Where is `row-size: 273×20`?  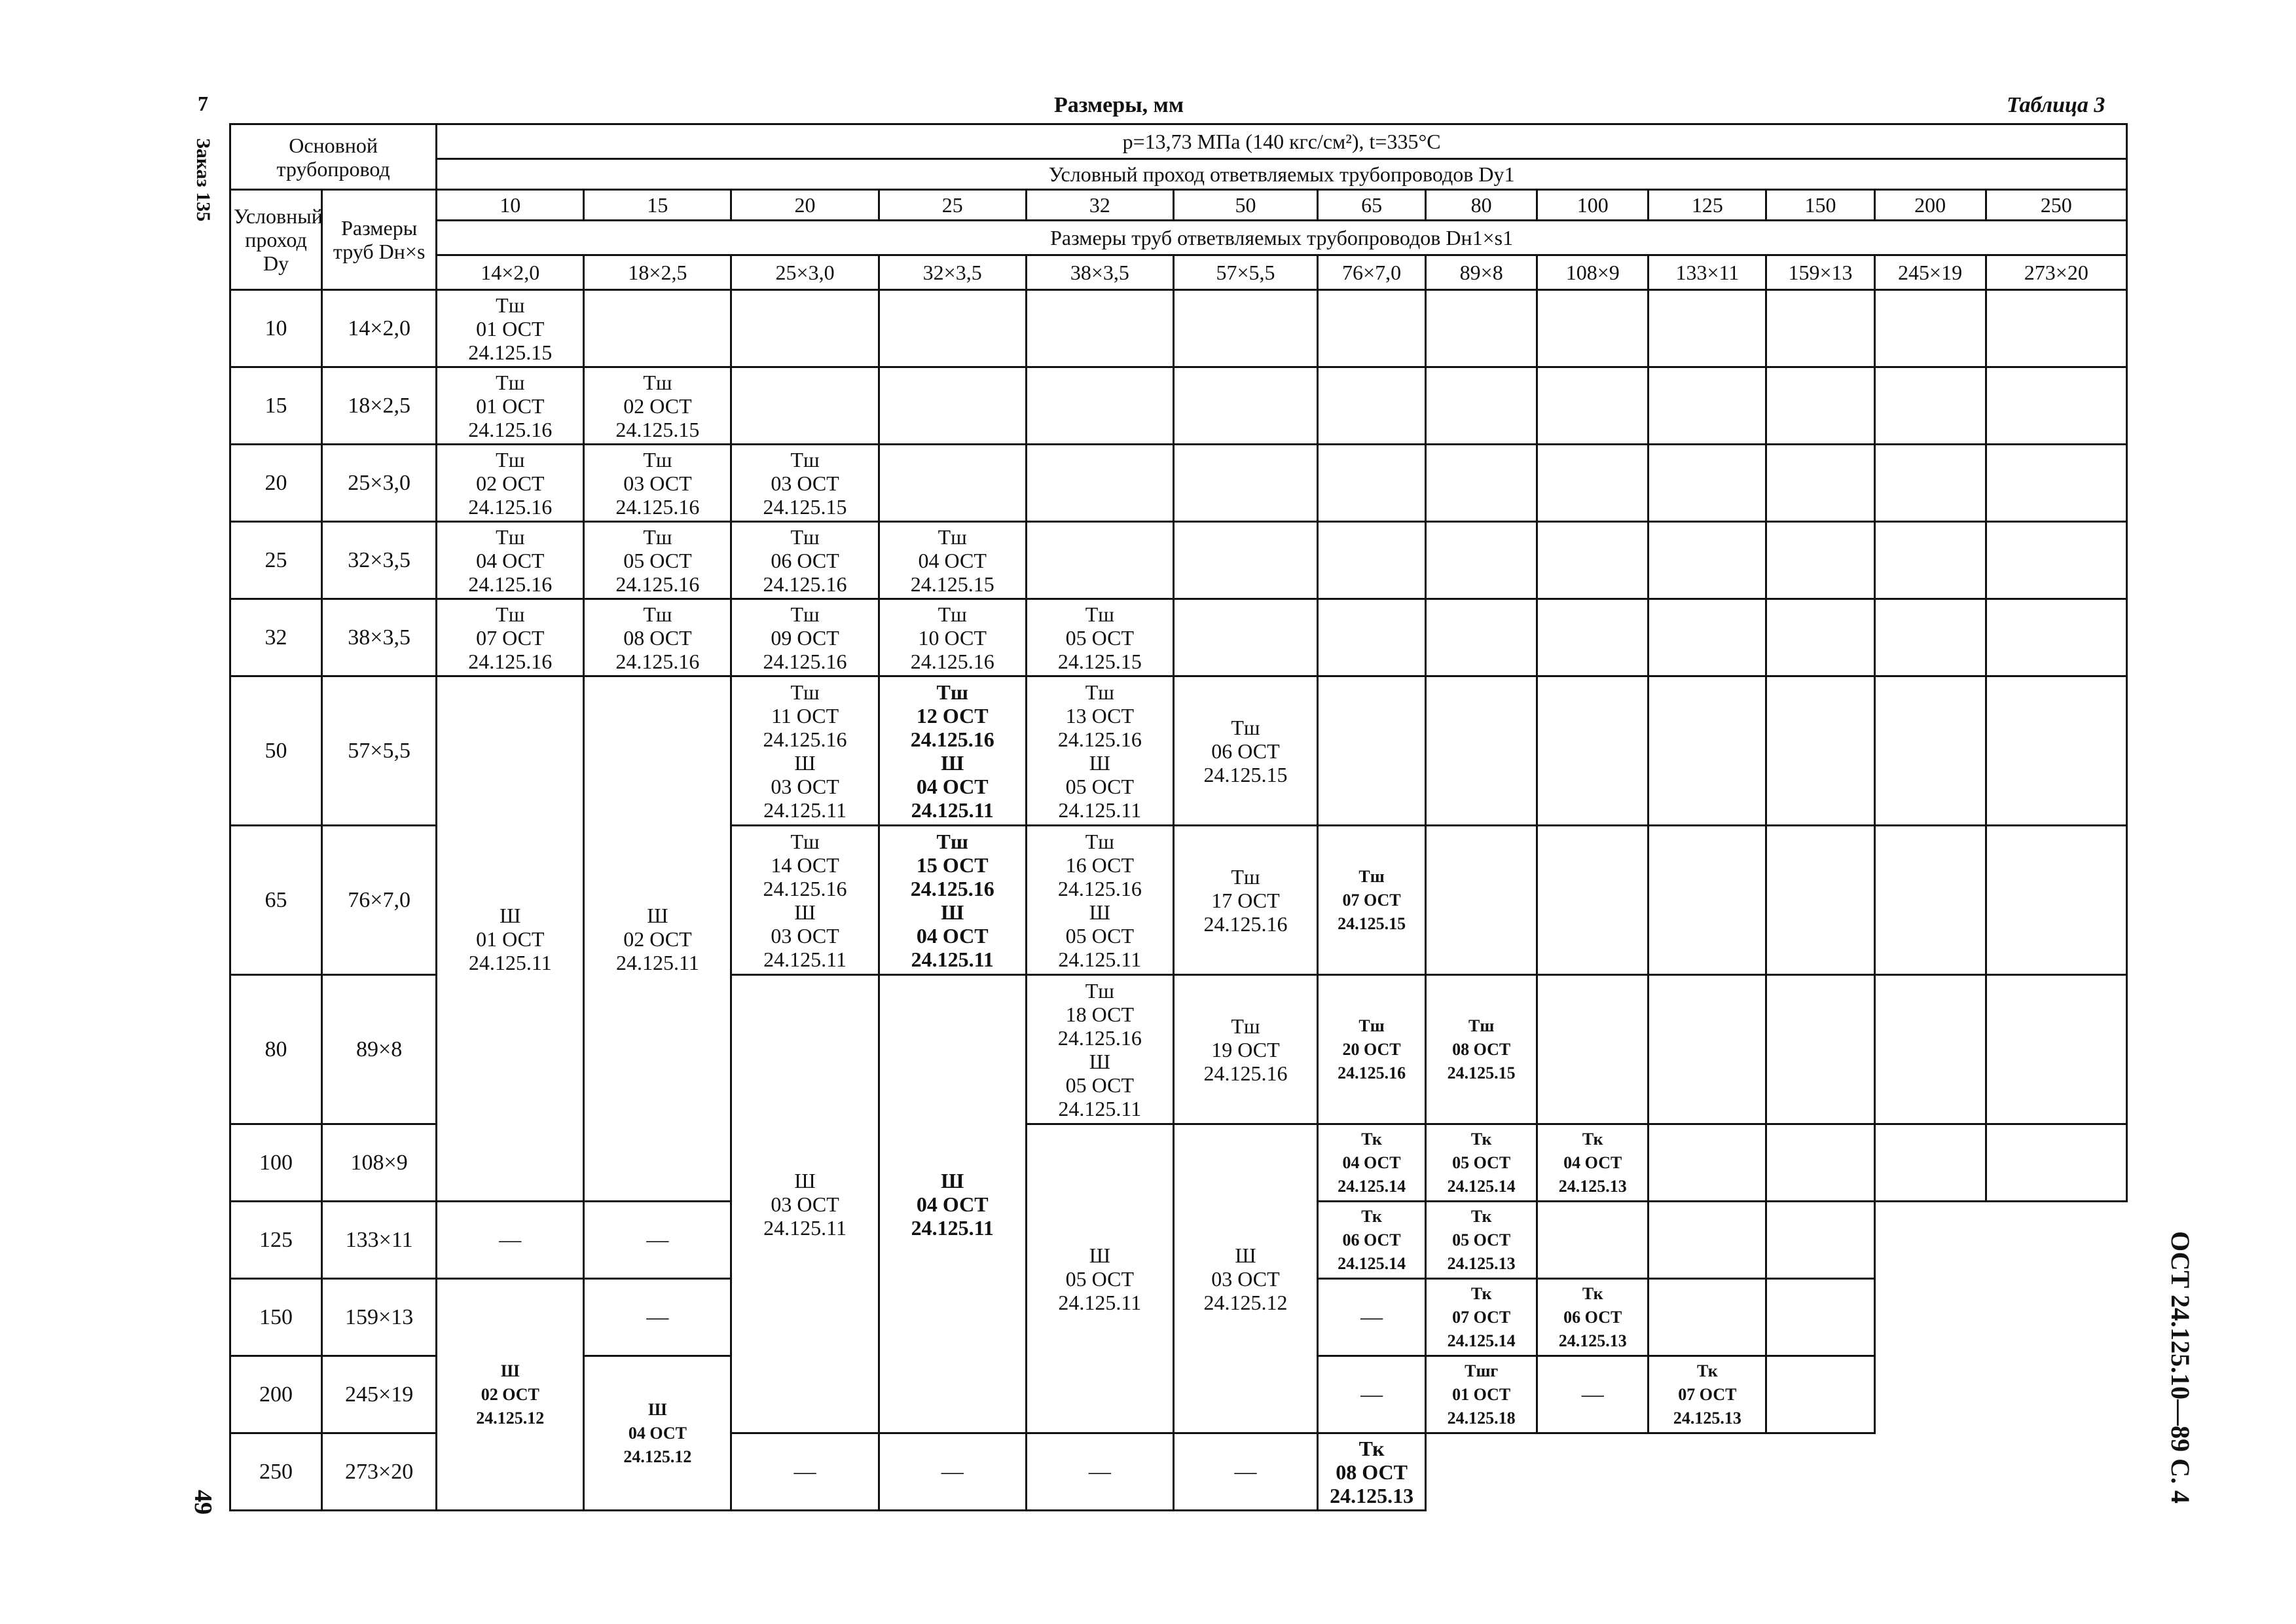
row-size: 273×20 is located at coordinates (379, 1471).